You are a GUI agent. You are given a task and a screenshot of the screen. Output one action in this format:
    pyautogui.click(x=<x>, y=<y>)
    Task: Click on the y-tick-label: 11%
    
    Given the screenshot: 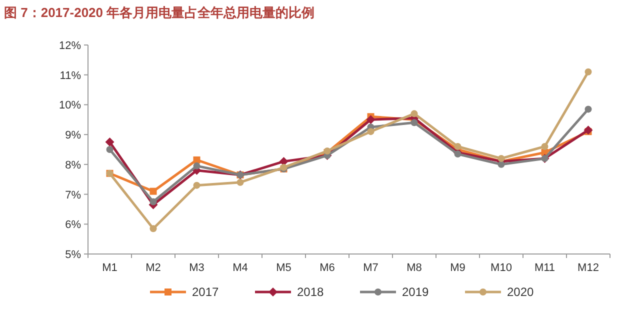 What is the action you would take?
    pyautogui.click(x=71, y=76)
    